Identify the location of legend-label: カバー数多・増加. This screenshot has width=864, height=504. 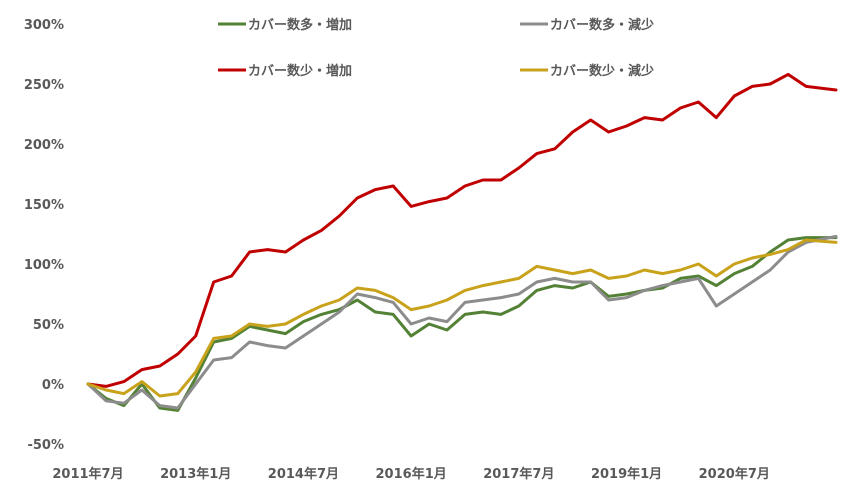
(300, 25).